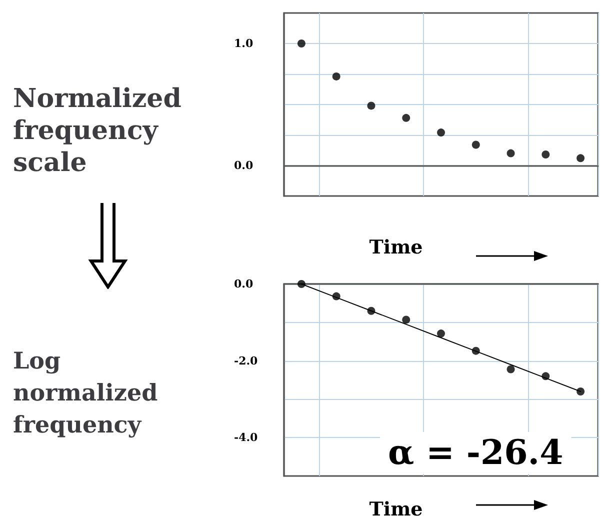  What do you see at coordinates (246, 361) in the screenshot?
I see `y-tick-label: -2.0` at bounding box center [246, 361].